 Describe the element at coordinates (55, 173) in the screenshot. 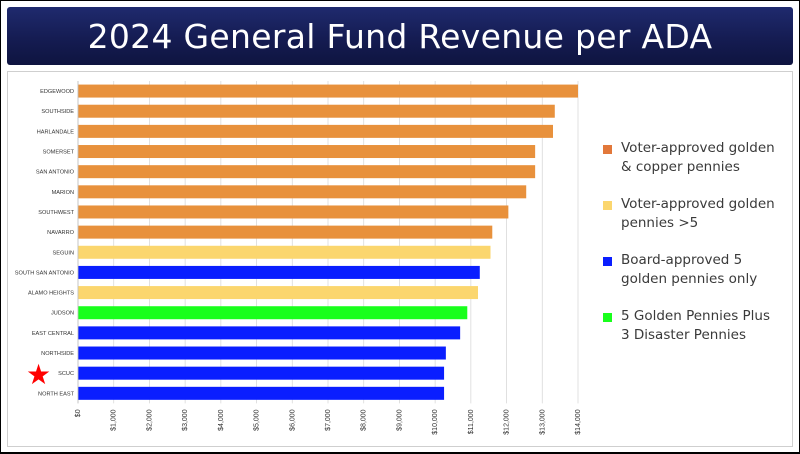

I see `category-label: SAN ANTONIO` at that location.